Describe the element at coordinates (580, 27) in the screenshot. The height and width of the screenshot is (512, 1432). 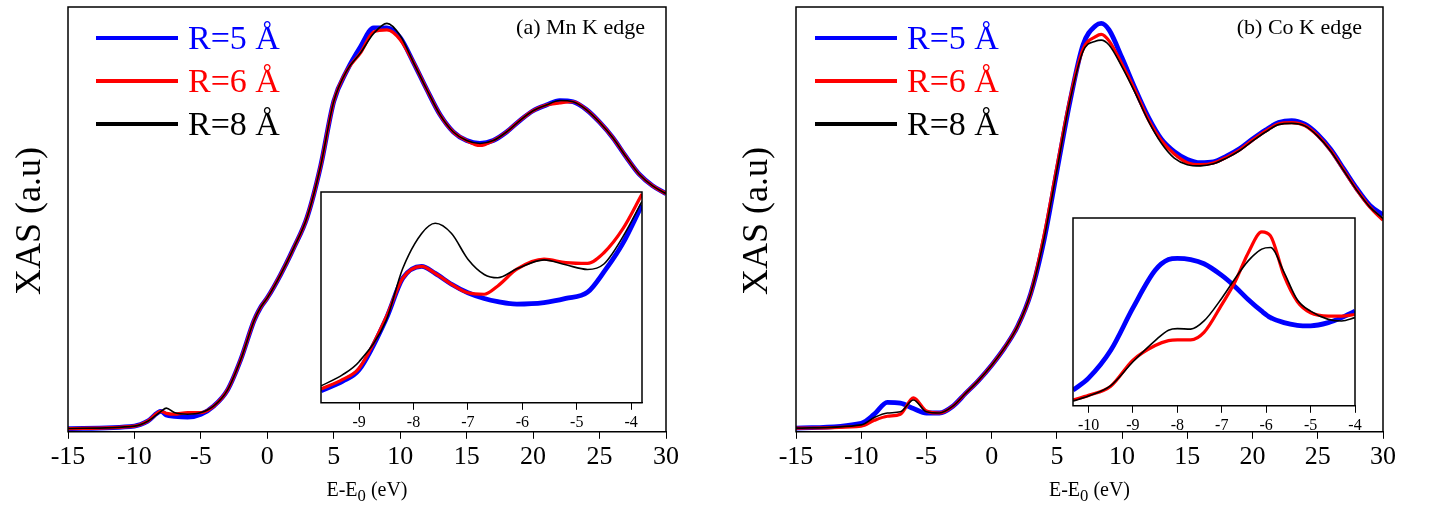
I see `chart-title: (a) Mn K edge` at that location.